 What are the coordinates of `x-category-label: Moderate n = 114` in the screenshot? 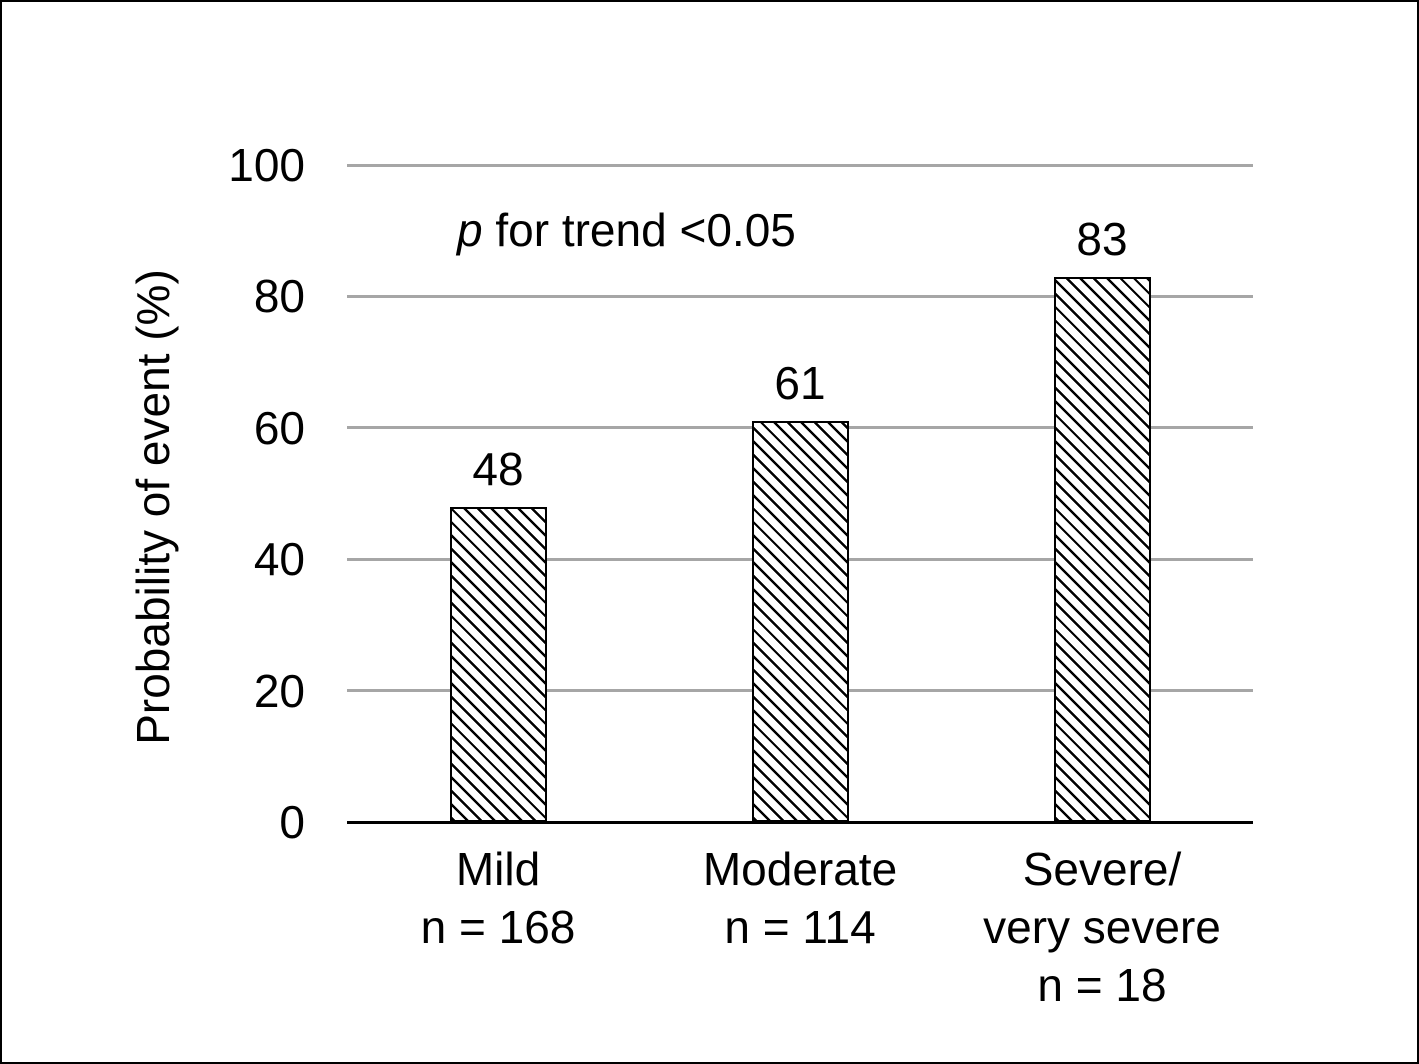 It's located at (800, 898).